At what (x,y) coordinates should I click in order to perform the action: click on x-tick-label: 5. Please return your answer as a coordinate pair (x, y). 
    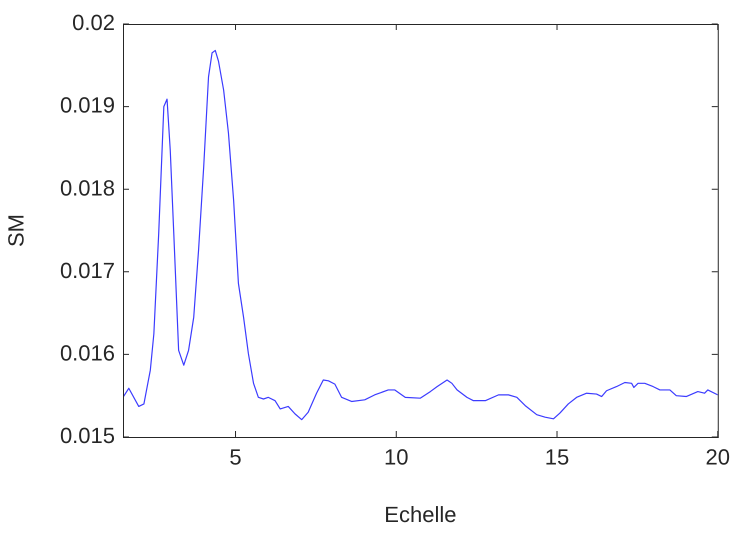
    Looking at the image, I should click on (235, 457).